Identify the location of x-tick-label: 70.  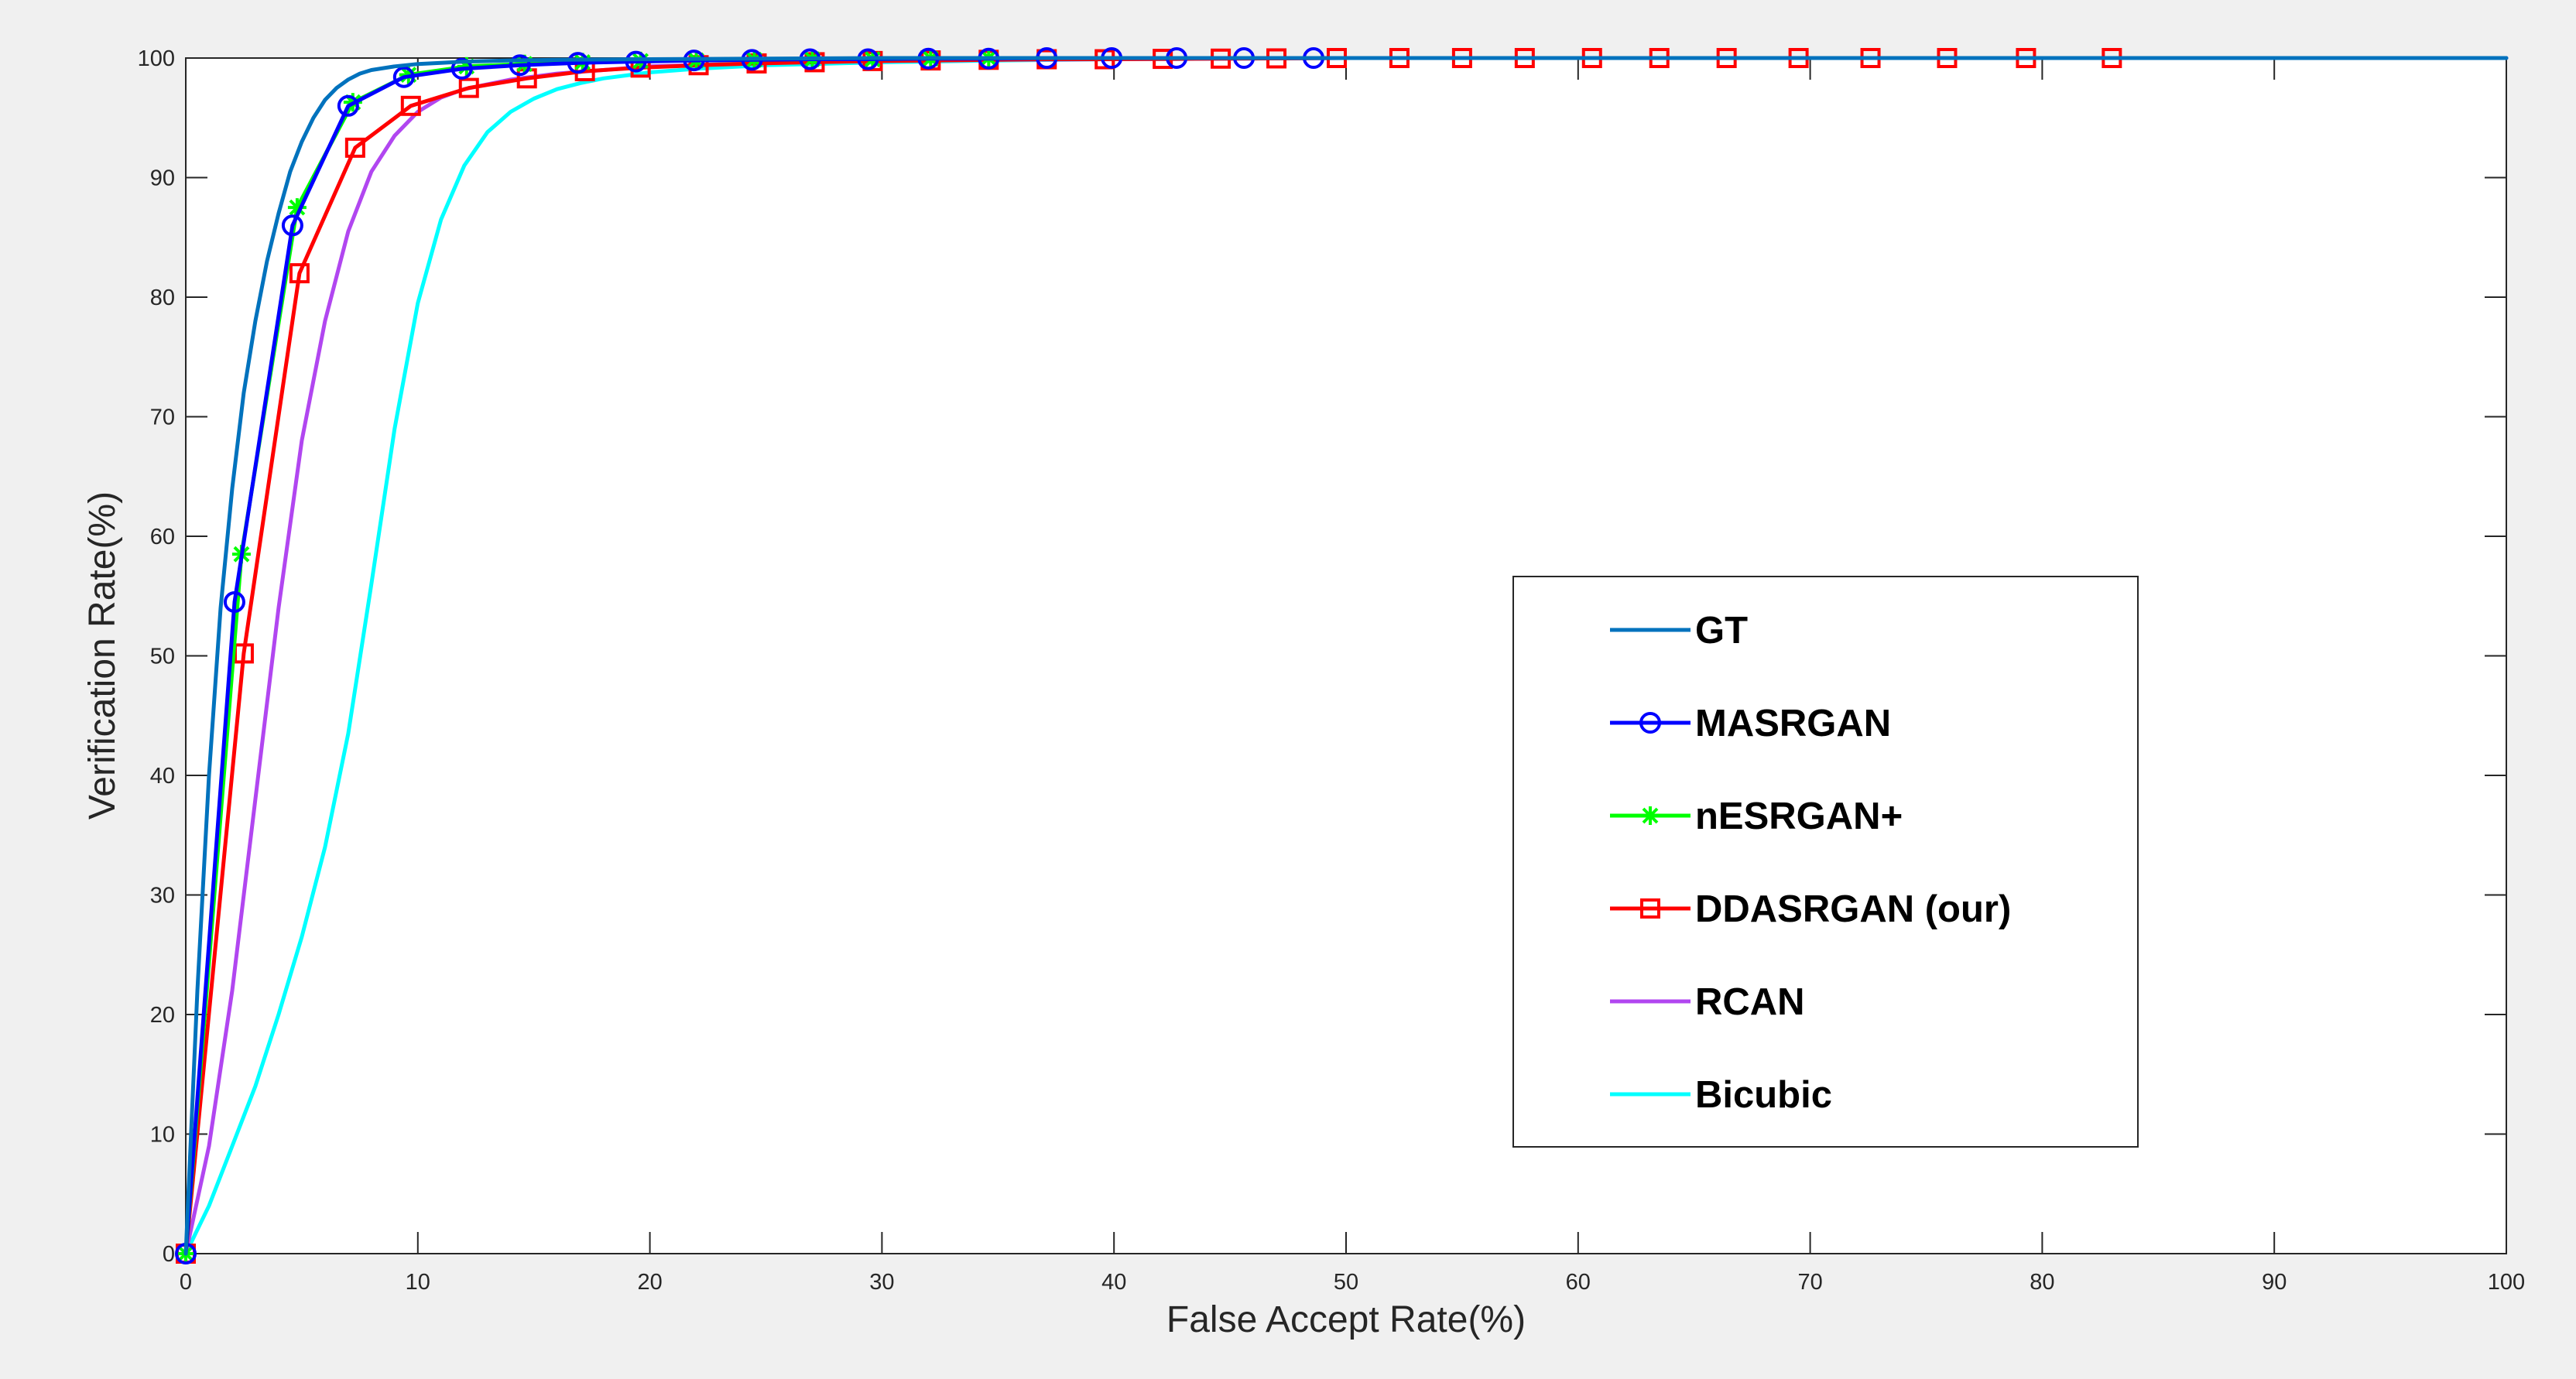
(1809, 1282).